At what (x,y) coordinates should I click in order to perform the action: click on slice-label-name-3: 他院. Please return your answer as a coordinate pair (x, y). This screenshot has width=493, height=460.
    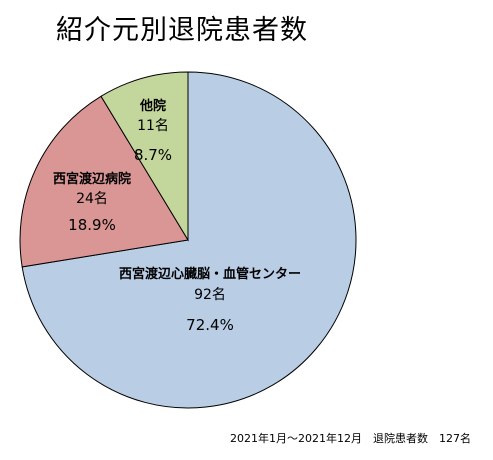
    Looking at the image, I should click on (152, 106).